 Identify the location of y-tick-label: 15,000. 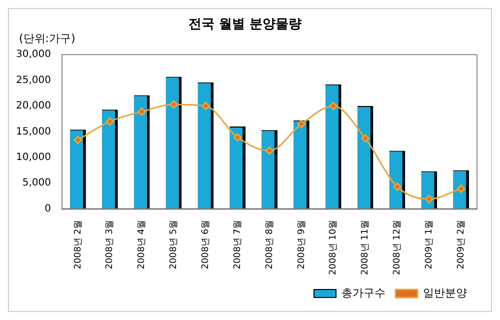
(33, 132).